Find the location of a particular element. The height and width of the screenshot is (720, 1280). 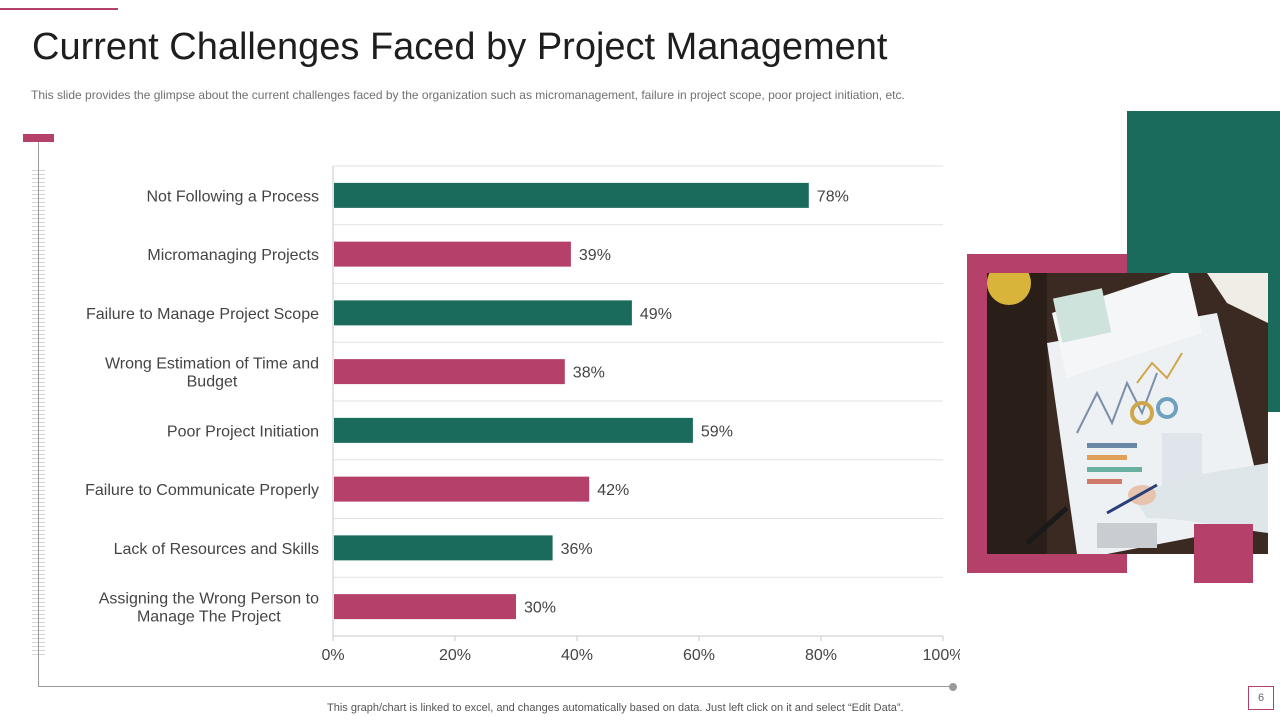

category-label: Wrong Estimation of Time and Budget is located at coordinates (212, 373).